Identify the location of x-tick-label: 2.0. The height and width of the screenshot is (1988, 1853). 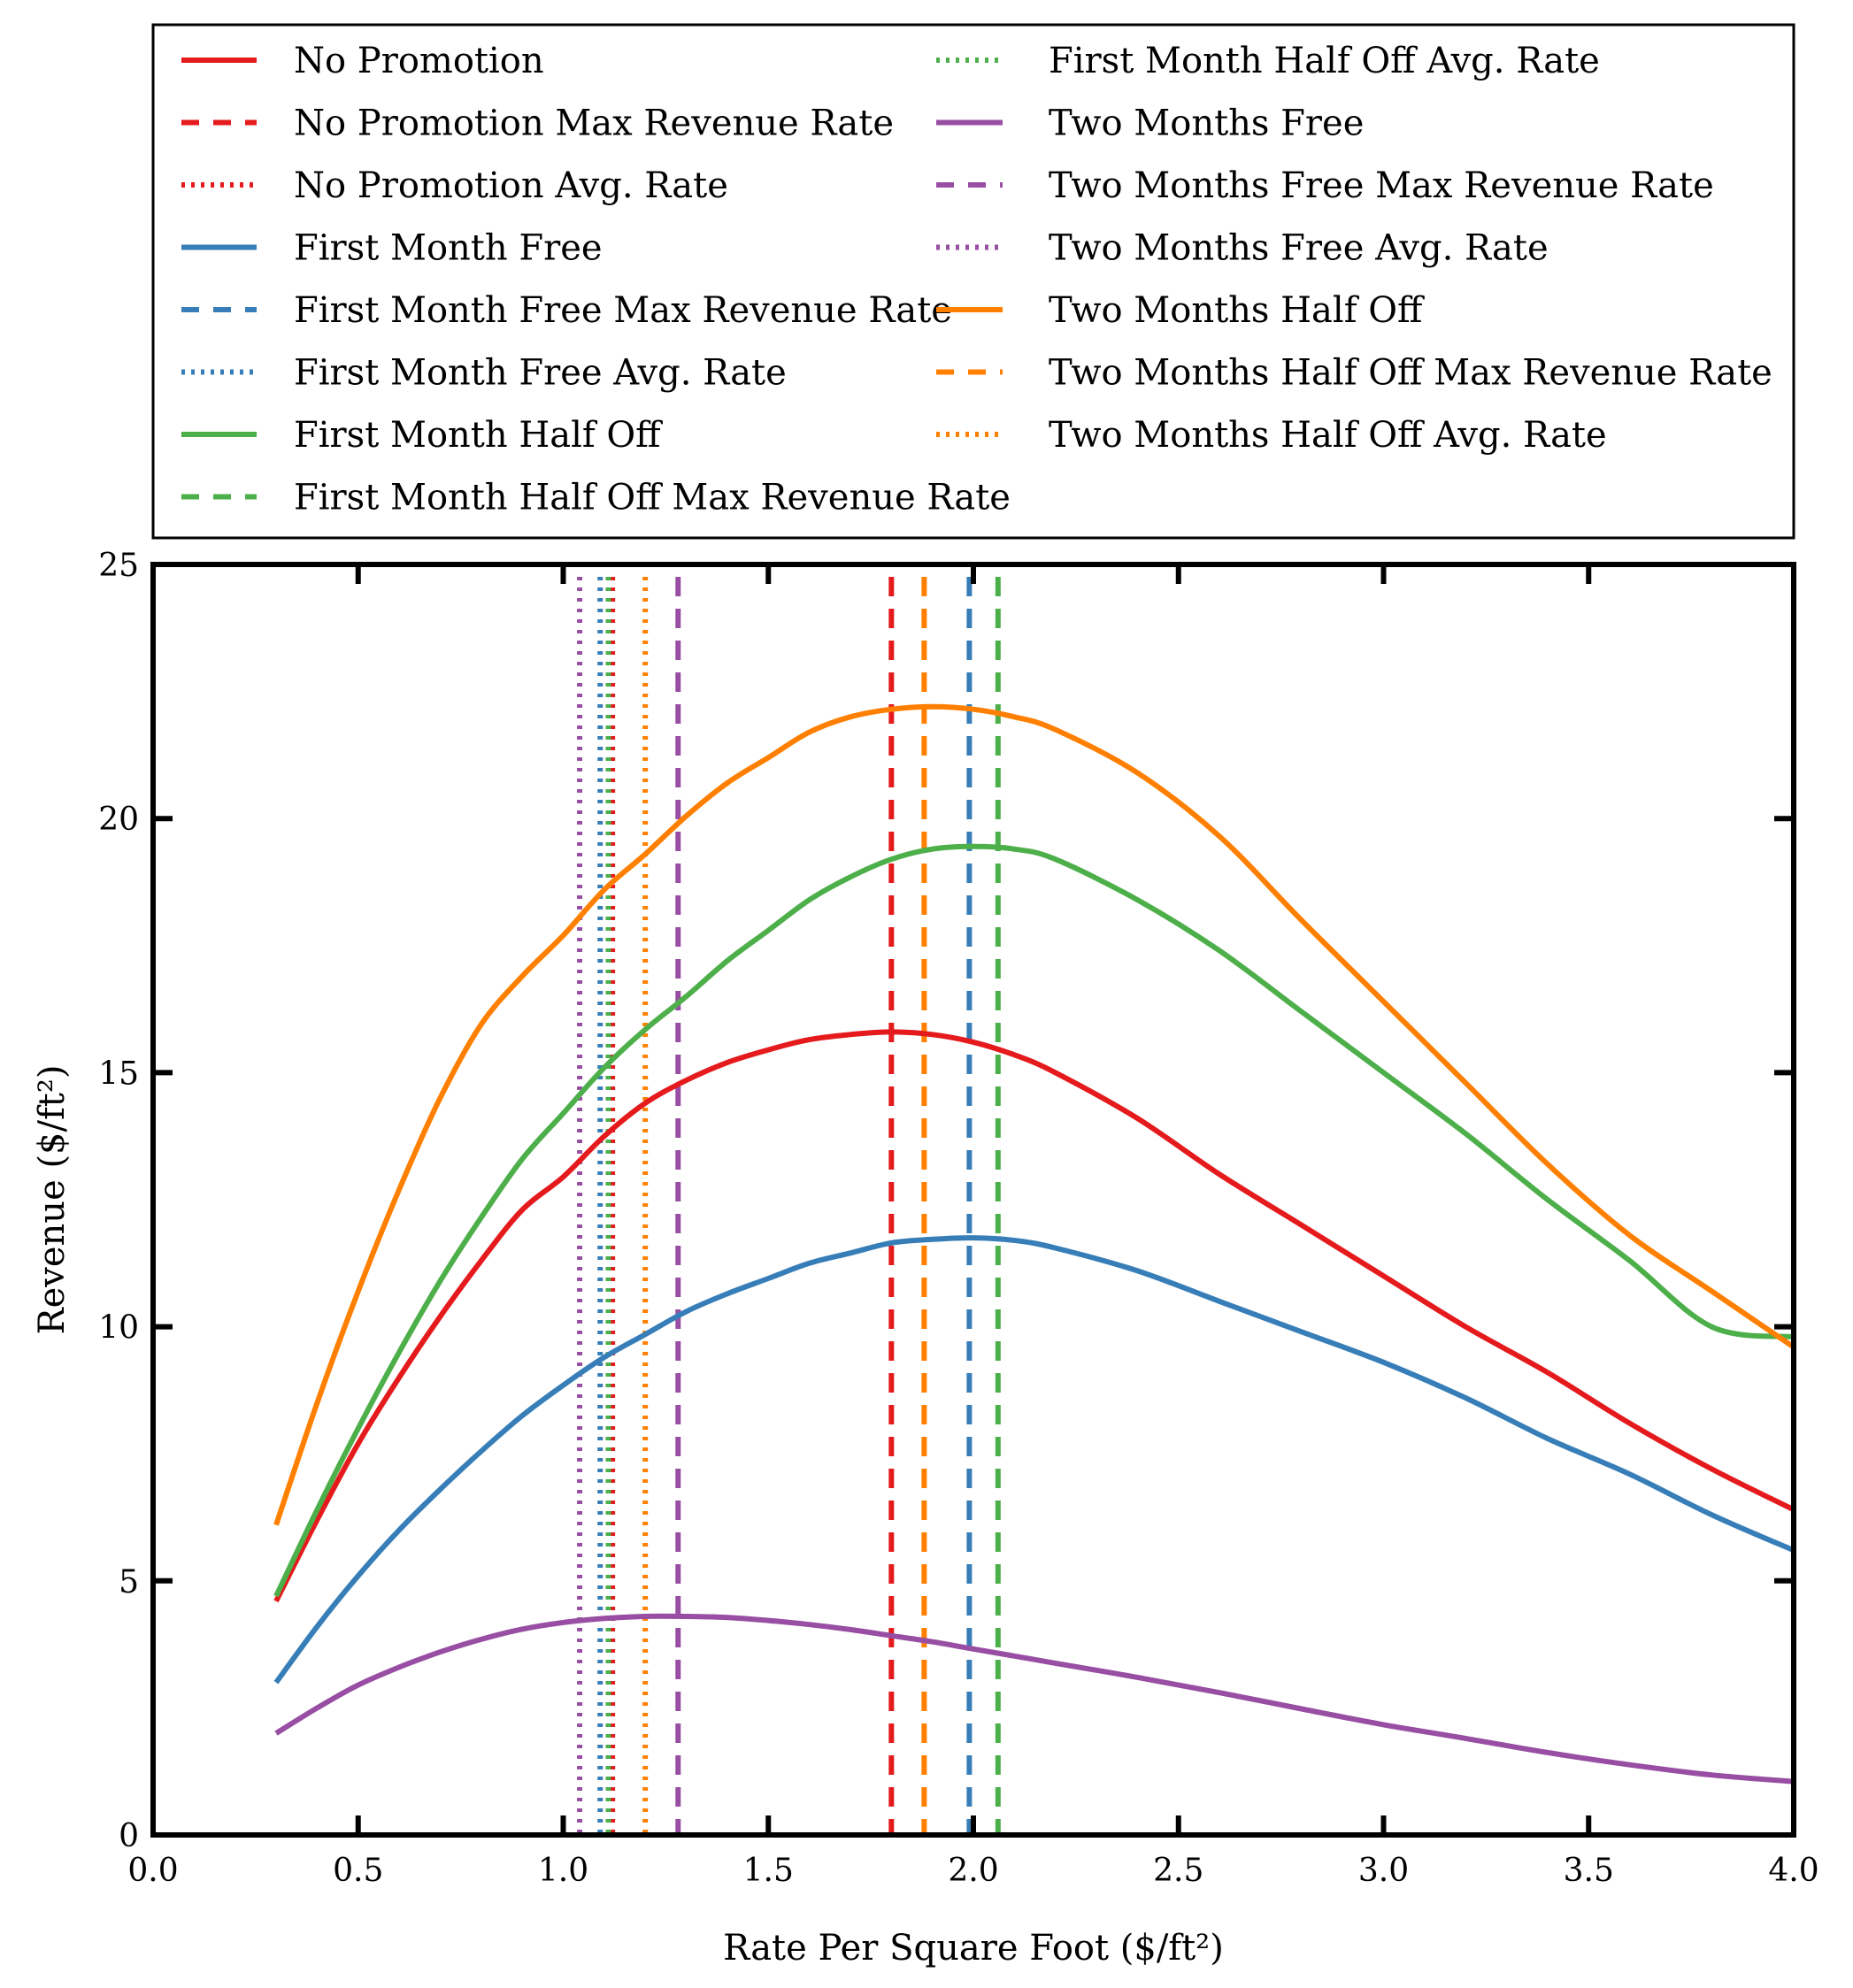
(973, 1871).